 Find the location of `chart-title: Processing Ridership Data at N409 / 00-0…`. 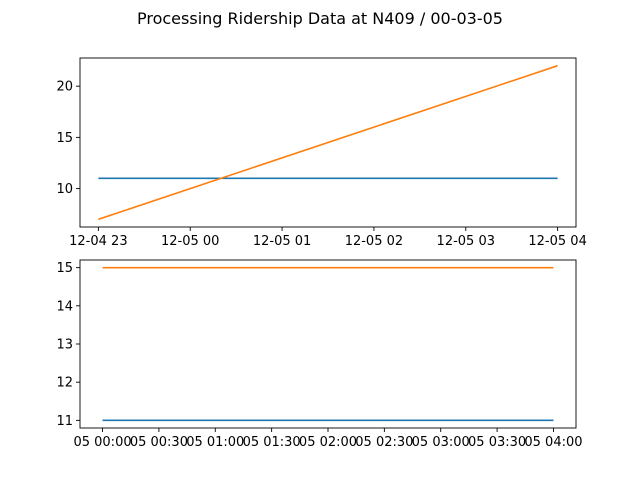

chart-title: Processing Ridership Data at N409 / 00-0… is located at coordinates (320, 18).